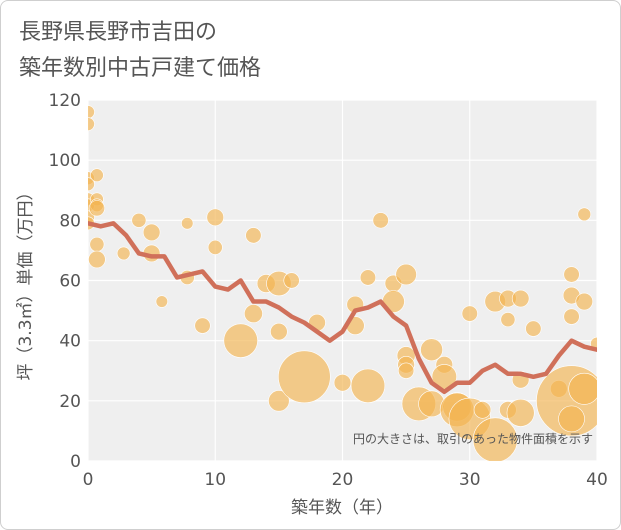  What do you see at coordinates (70, 402) in the screenshot?
I see `y-tick-label: 20` at bounding box center [70, 402].